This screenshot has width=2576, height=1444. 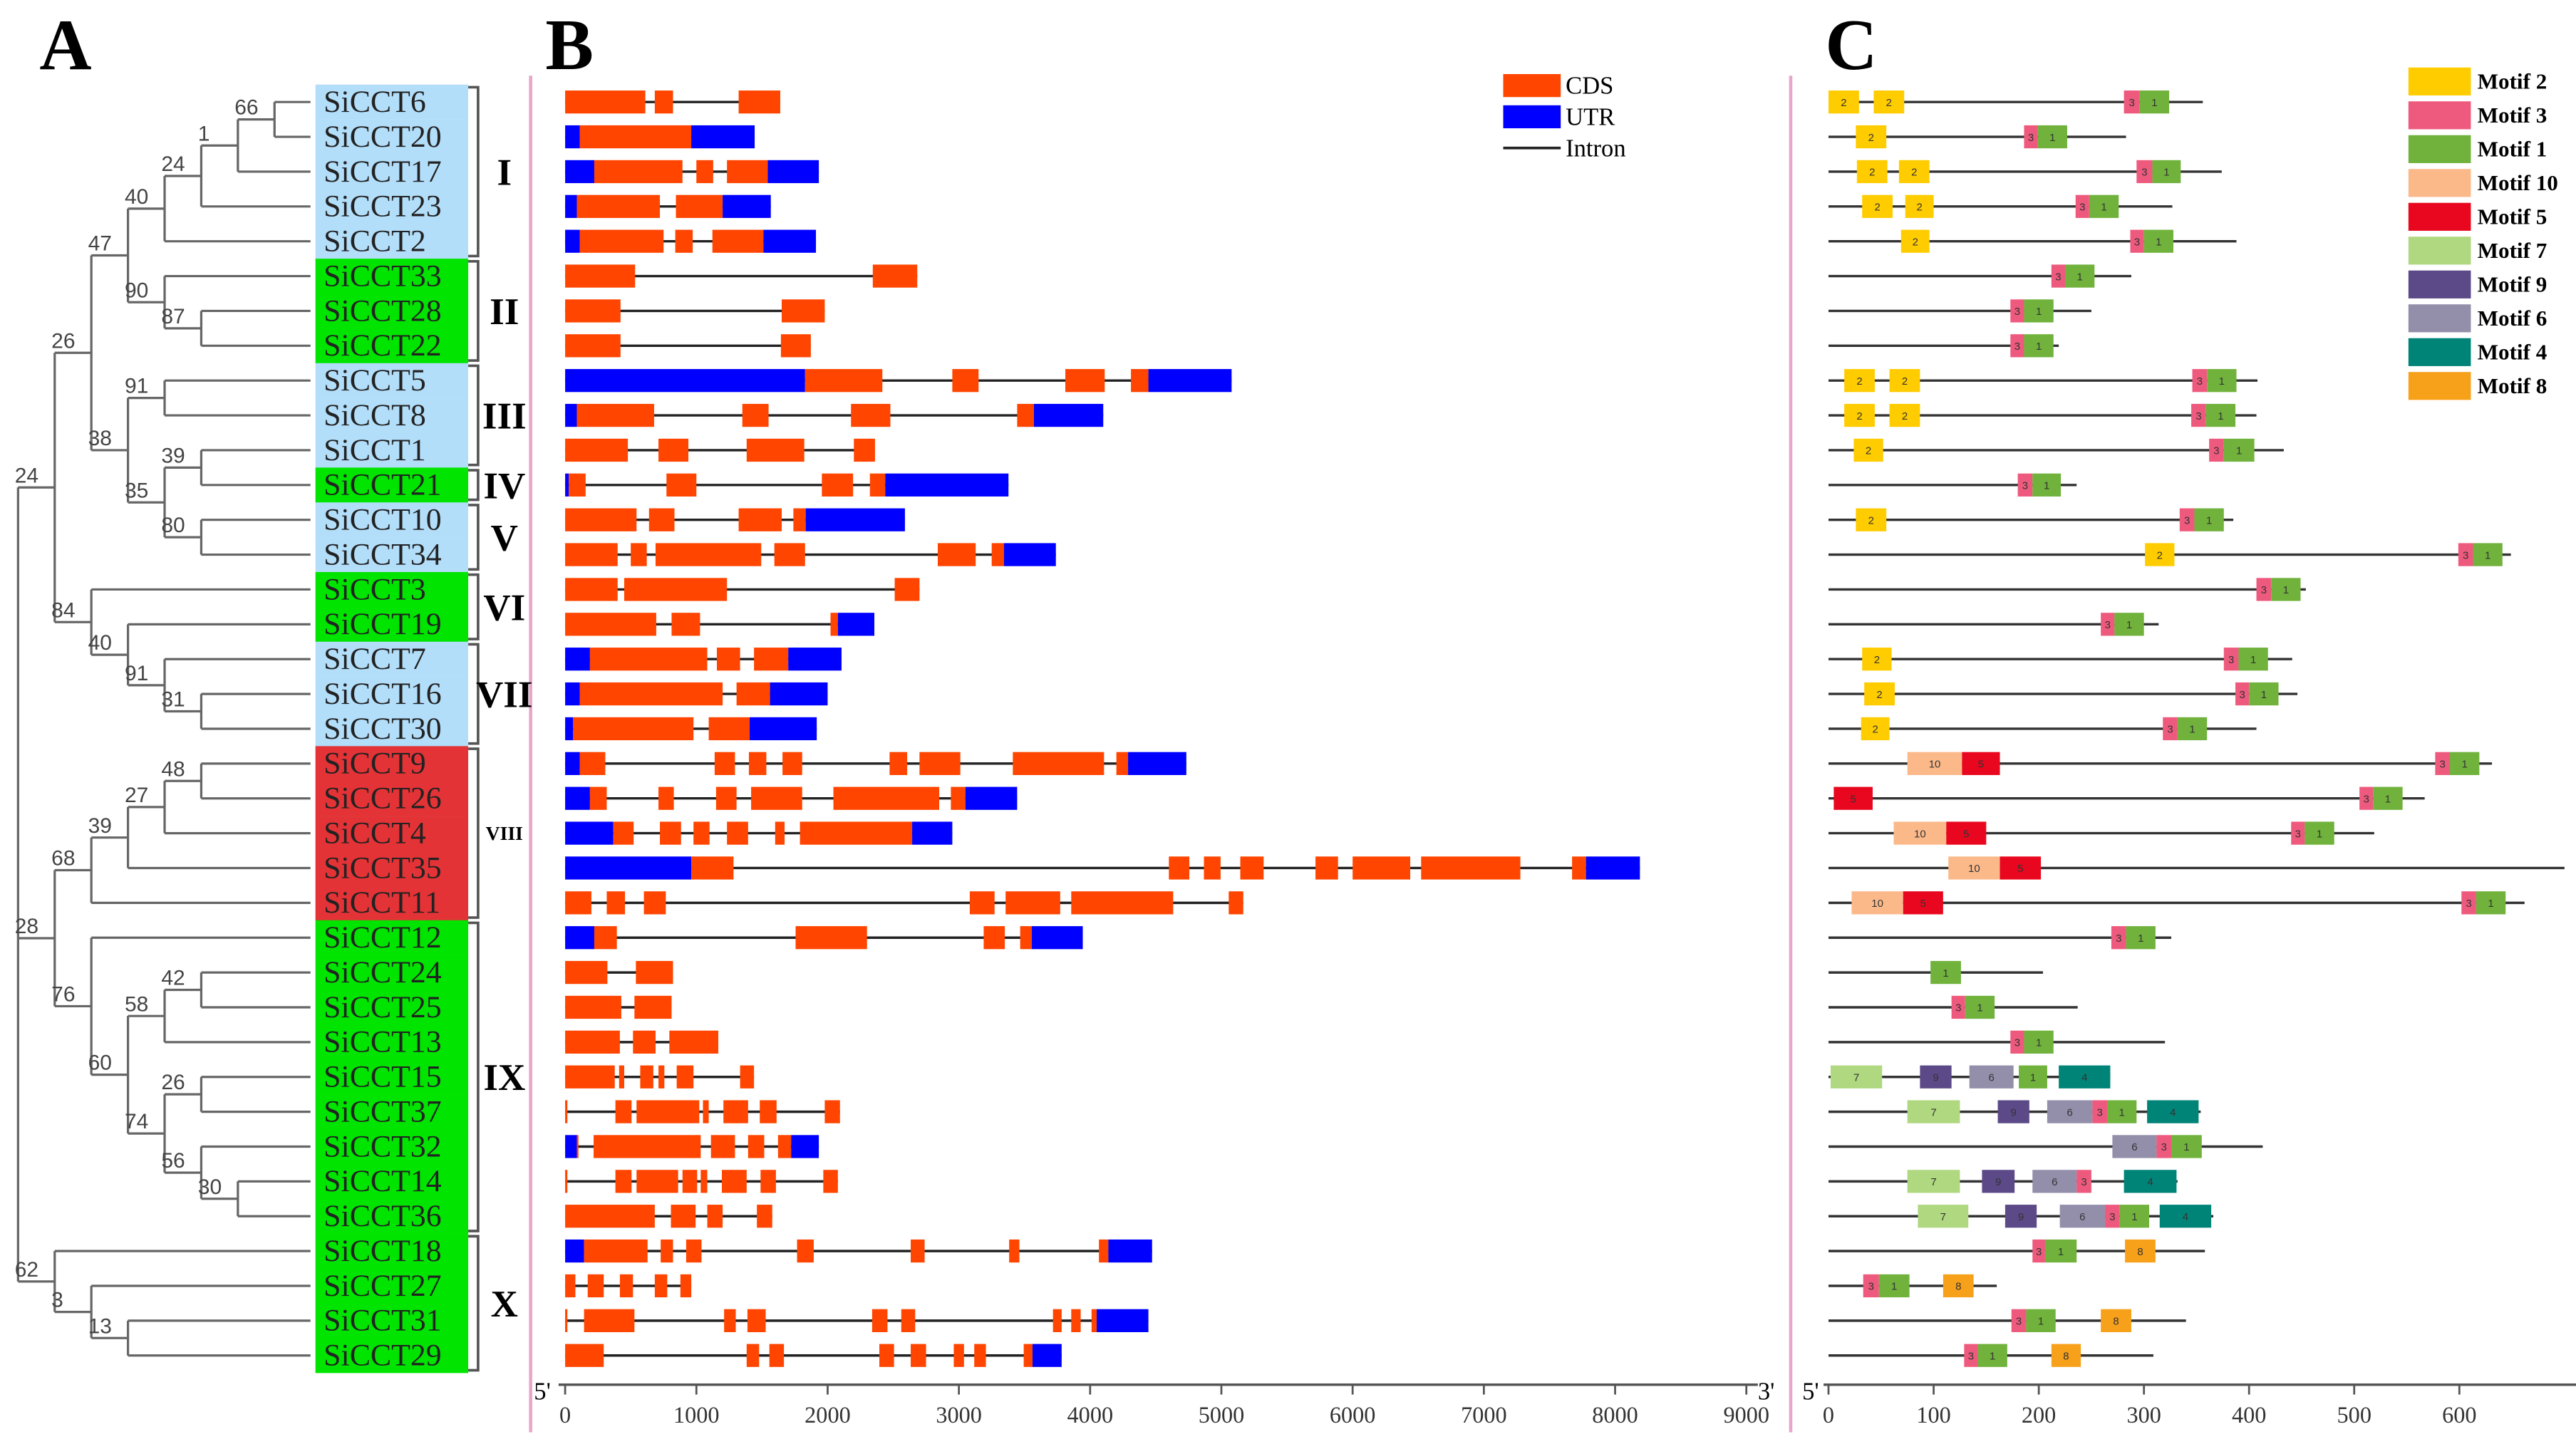 What do you see at coordinates (2056, 450) in the screenshot?
I see `motif-row: 2 3 1` at bounding box center [2056, 450].